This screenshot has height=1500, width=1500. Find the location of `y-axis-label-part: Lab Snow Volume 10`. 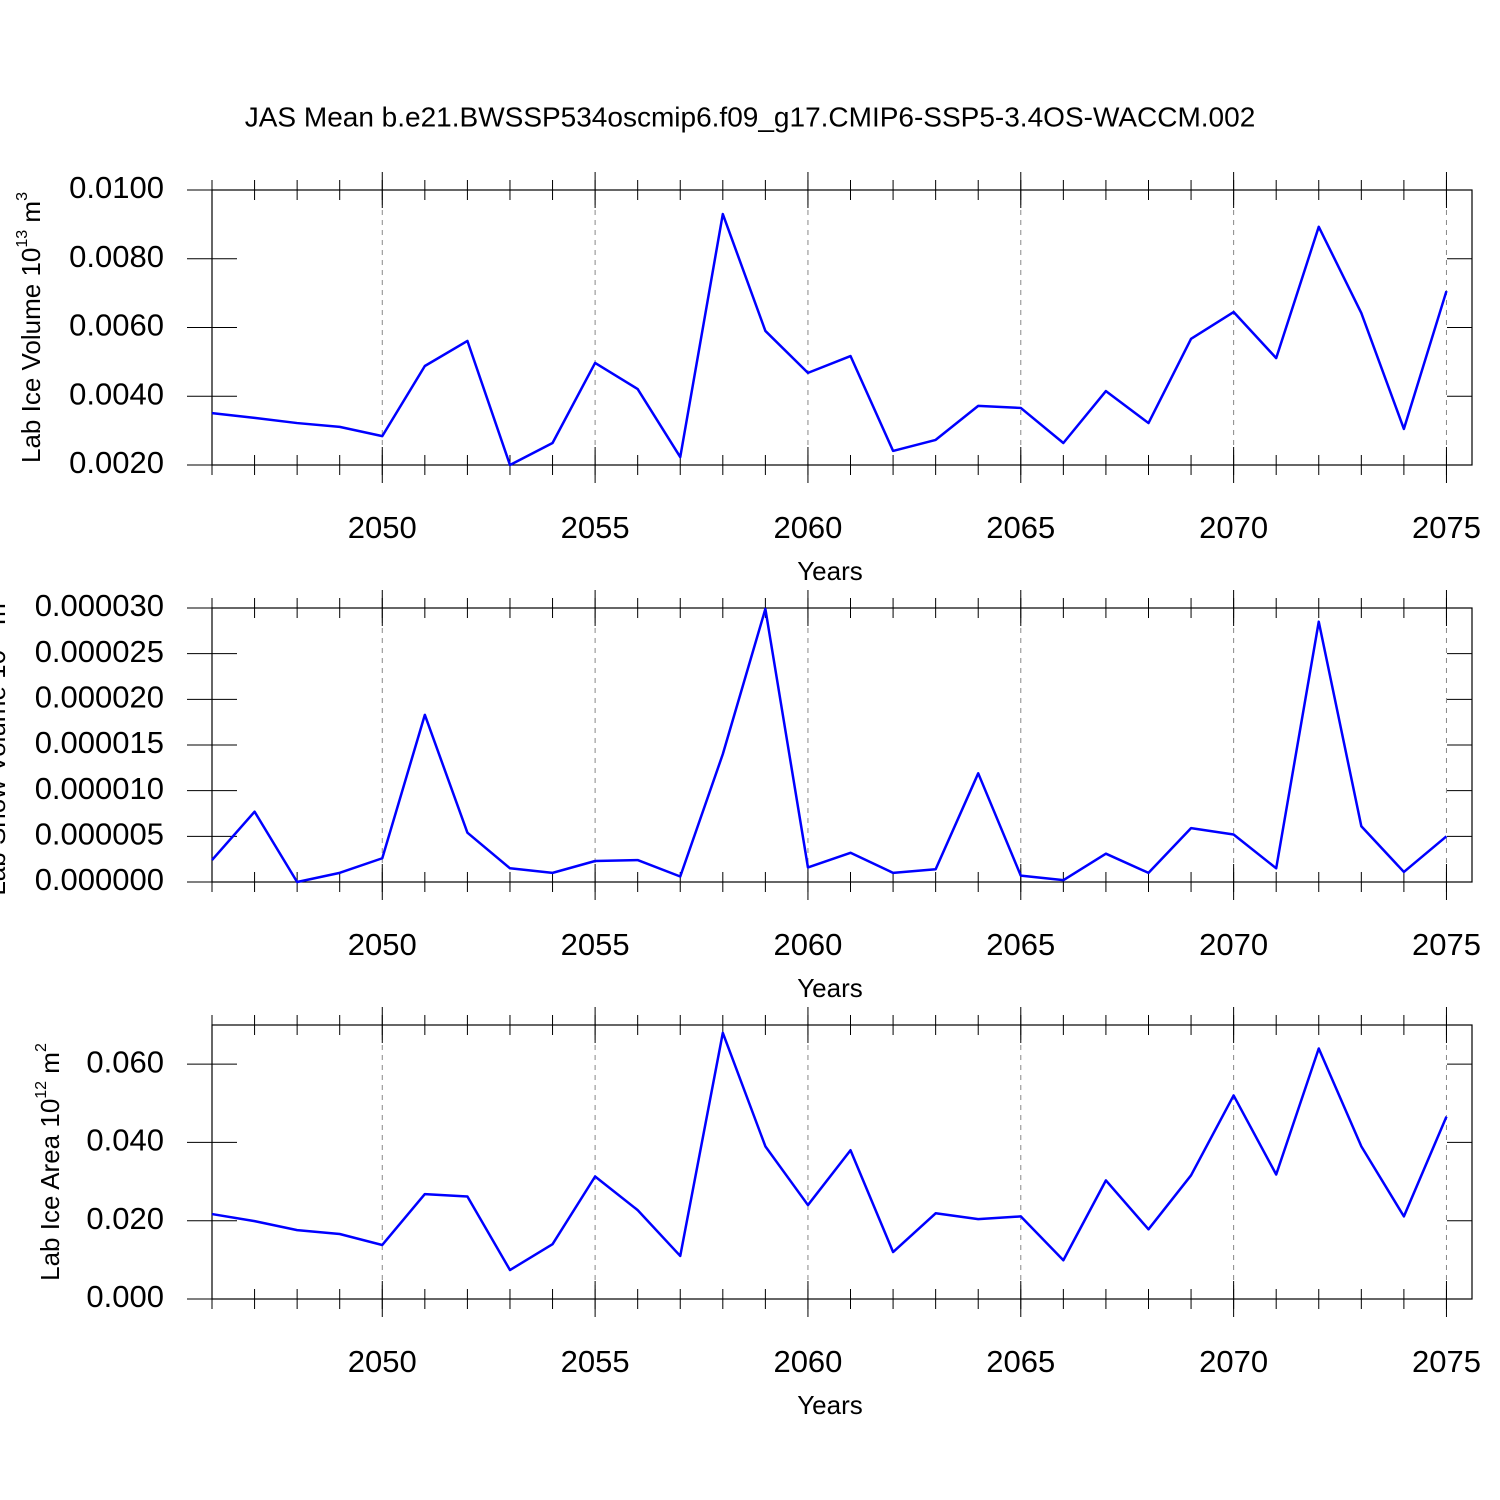

y-axis-label-part: Lab Snow Volume 10 is located at coordinates (5, 773).